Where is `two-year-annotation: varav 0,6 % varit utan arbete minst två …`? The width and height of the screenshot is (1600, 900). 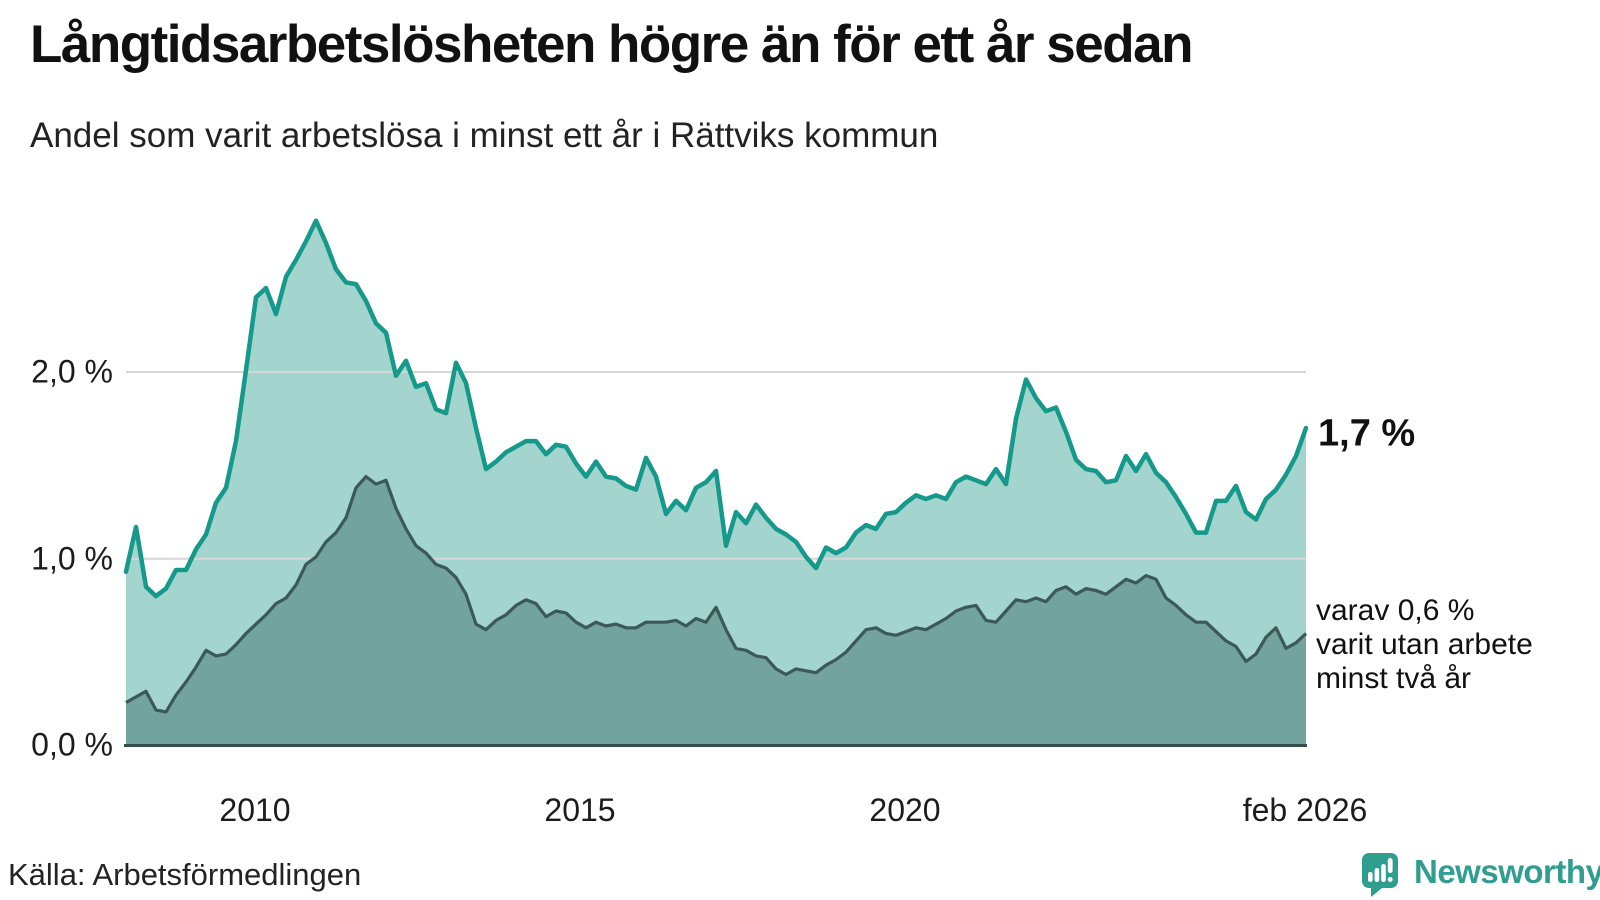 two-year-annotation: varav 0,6 % varit utan arbete minst två … is located at coordinates (1424, 645).